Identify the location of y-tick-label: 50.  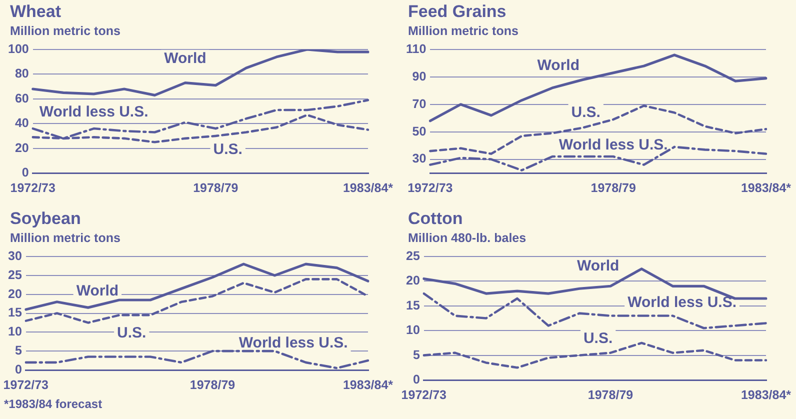
(419, 131).